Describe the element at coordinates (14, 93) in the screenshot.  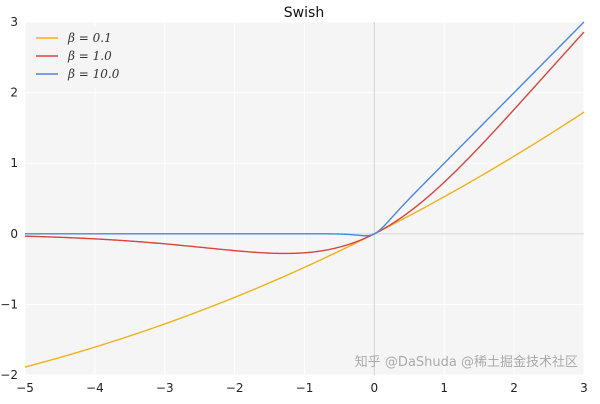
I see `y-tick-label: 2` at that location.